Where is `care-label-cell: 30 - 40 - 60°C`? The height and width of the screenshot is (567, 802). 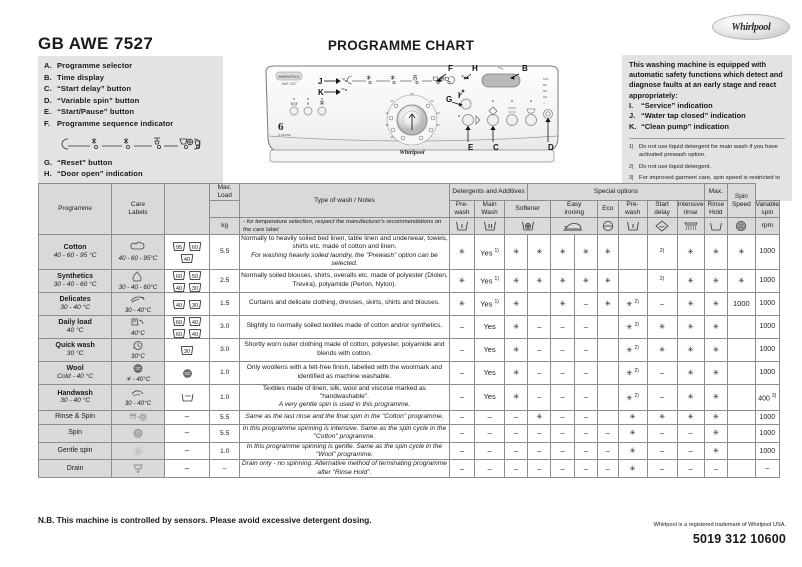
care-label-cell: 30 - 40 - 60°C is located at coordinates (138, 280).